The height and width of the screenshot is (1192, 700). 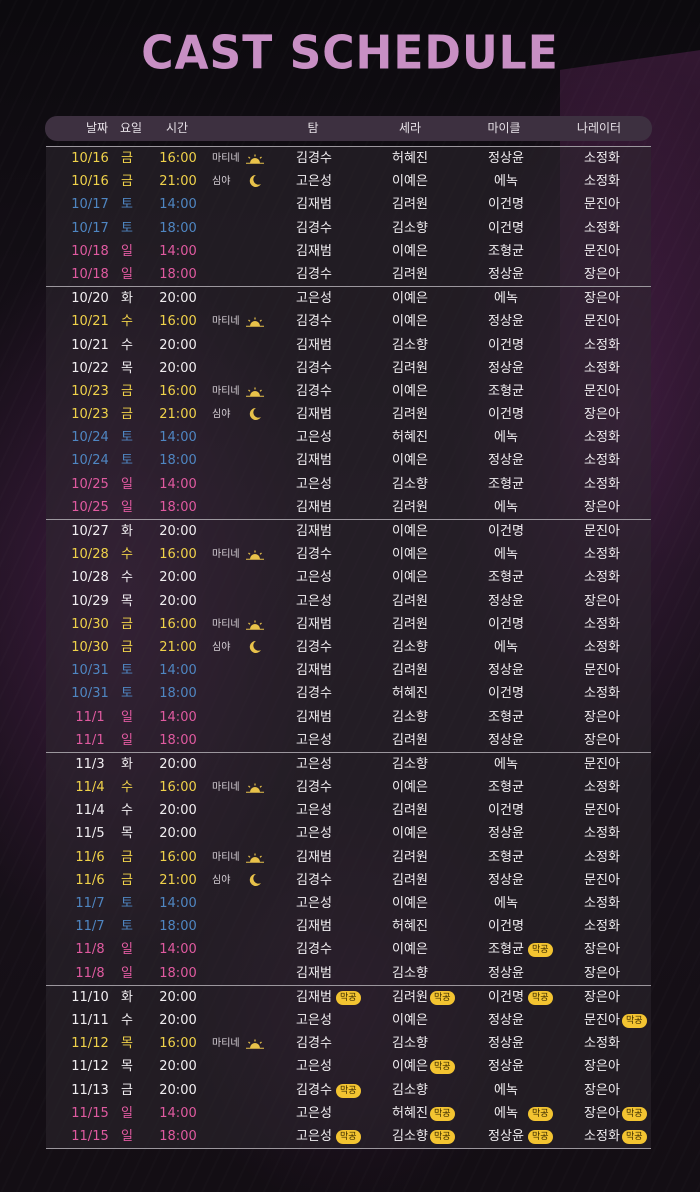 I want to click on day-cell: 토, so click(x=127, y=205).